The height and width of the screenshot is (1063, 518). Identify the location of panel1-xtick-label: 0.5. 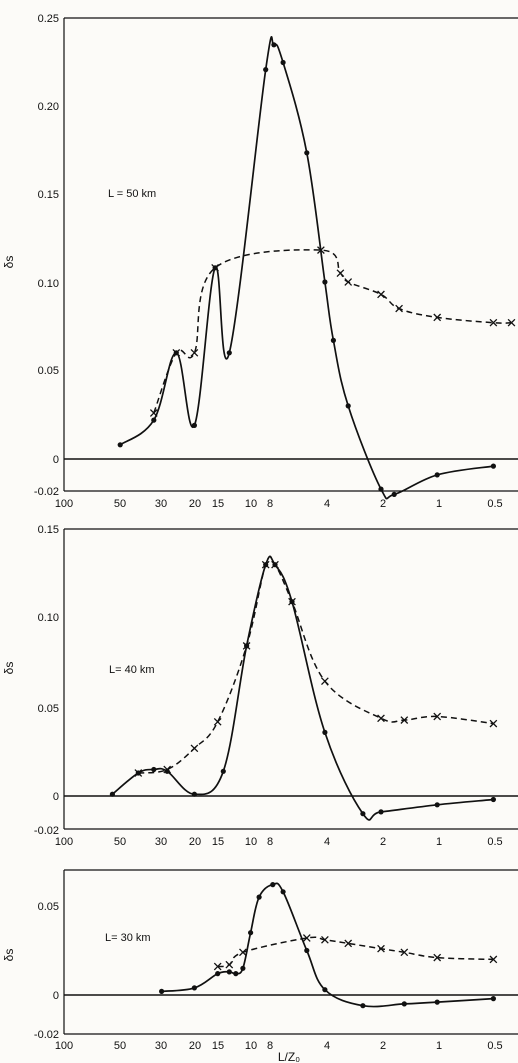
(494, 504).